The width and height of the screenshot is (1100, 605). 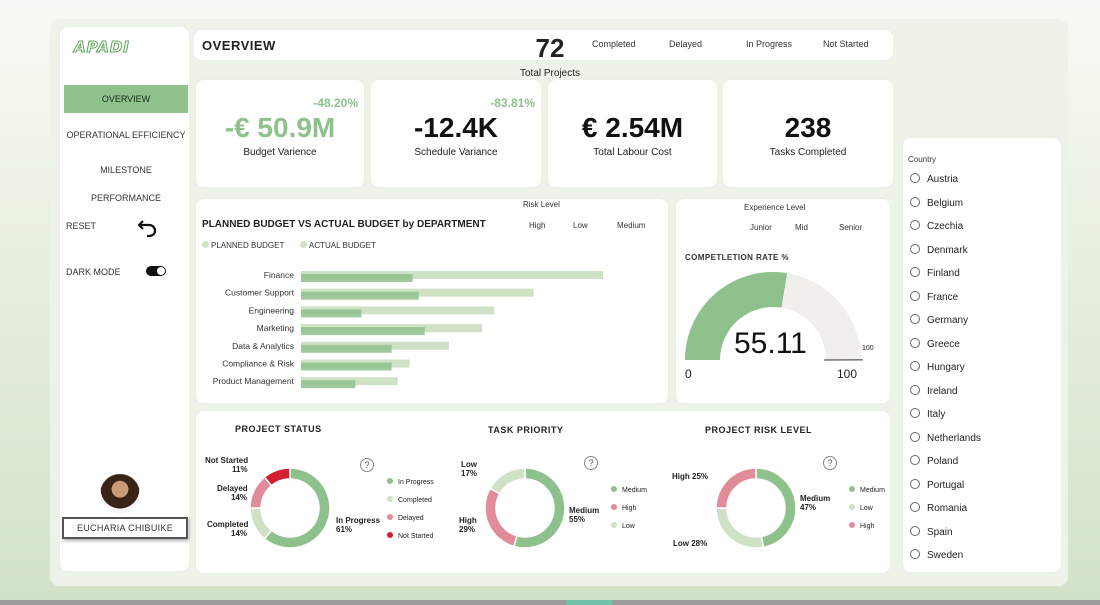 I want to click on country-option-belgium: Belgium, so click(x=936, y=203).